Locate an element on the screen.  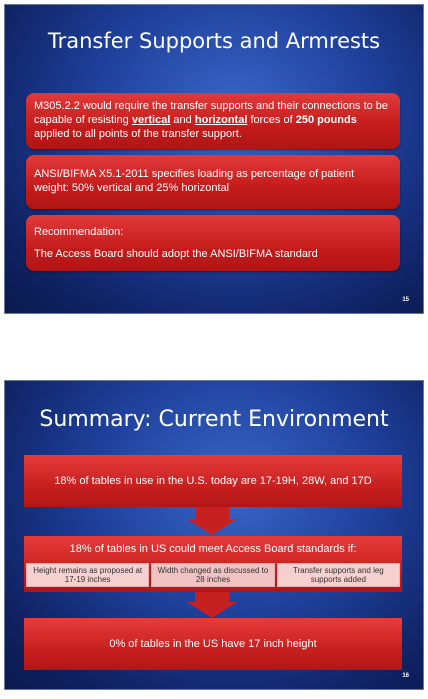
condition-width: Width changed as discussed to 28 inches is located at coordinates (213, 575).